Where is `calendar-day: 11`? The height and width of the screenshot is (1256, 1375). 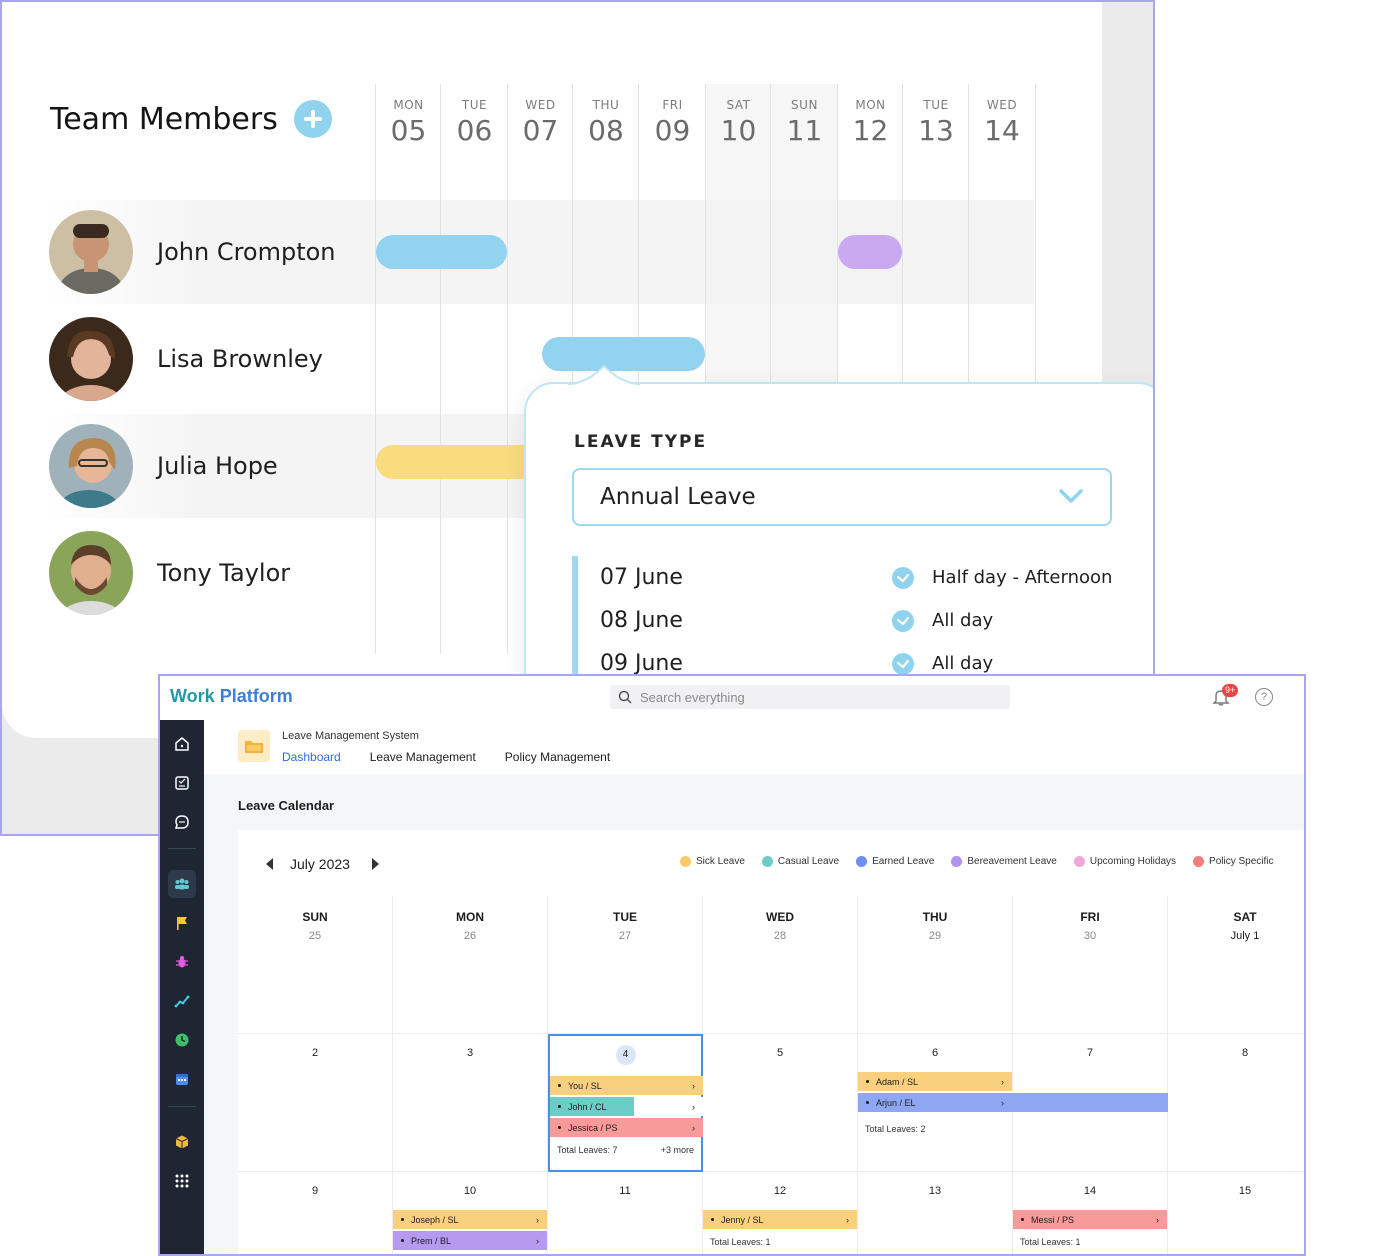 calendar-day: 11 is located at coordinates (625, 1213).